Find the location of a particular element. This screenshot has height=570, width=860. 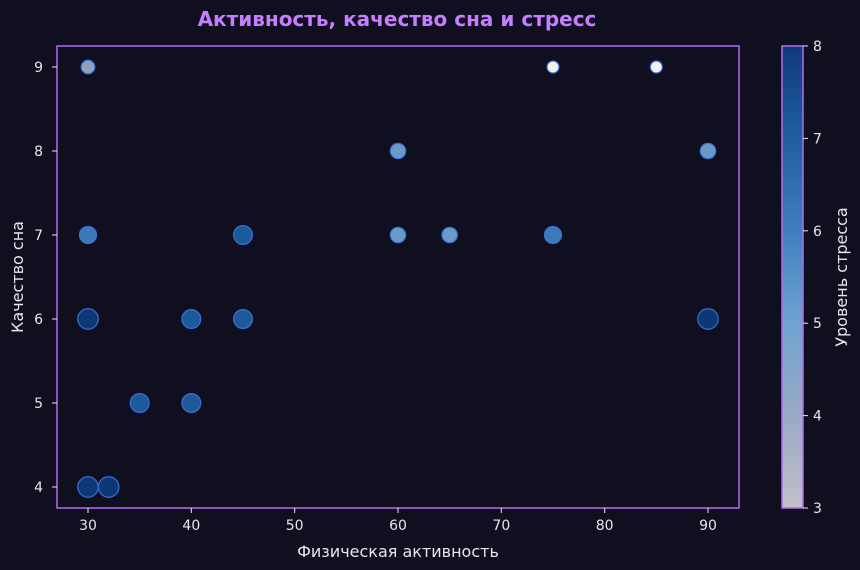

x-tick-label: 80 is located at coordinates (605, 526).